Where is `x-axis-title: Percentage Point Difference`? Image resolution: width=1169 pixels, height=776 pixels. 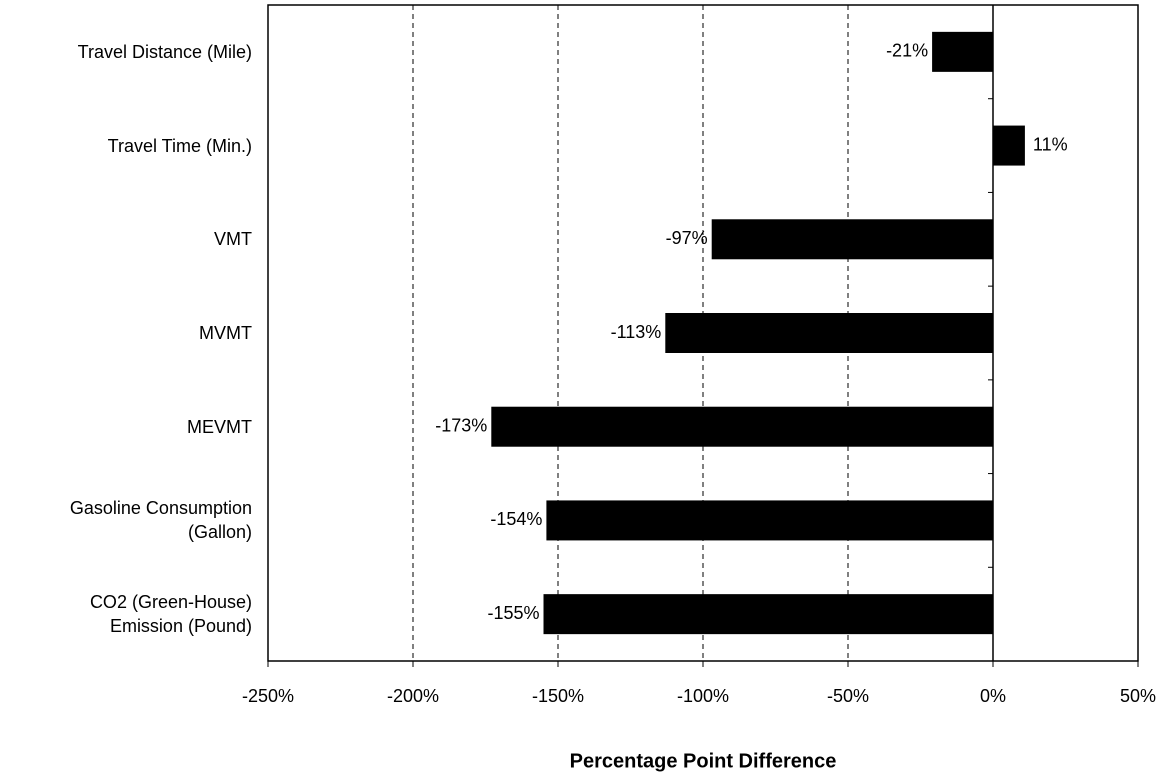 x-axis-title: Percentage Point Difference is located at coordinates (703, 761).